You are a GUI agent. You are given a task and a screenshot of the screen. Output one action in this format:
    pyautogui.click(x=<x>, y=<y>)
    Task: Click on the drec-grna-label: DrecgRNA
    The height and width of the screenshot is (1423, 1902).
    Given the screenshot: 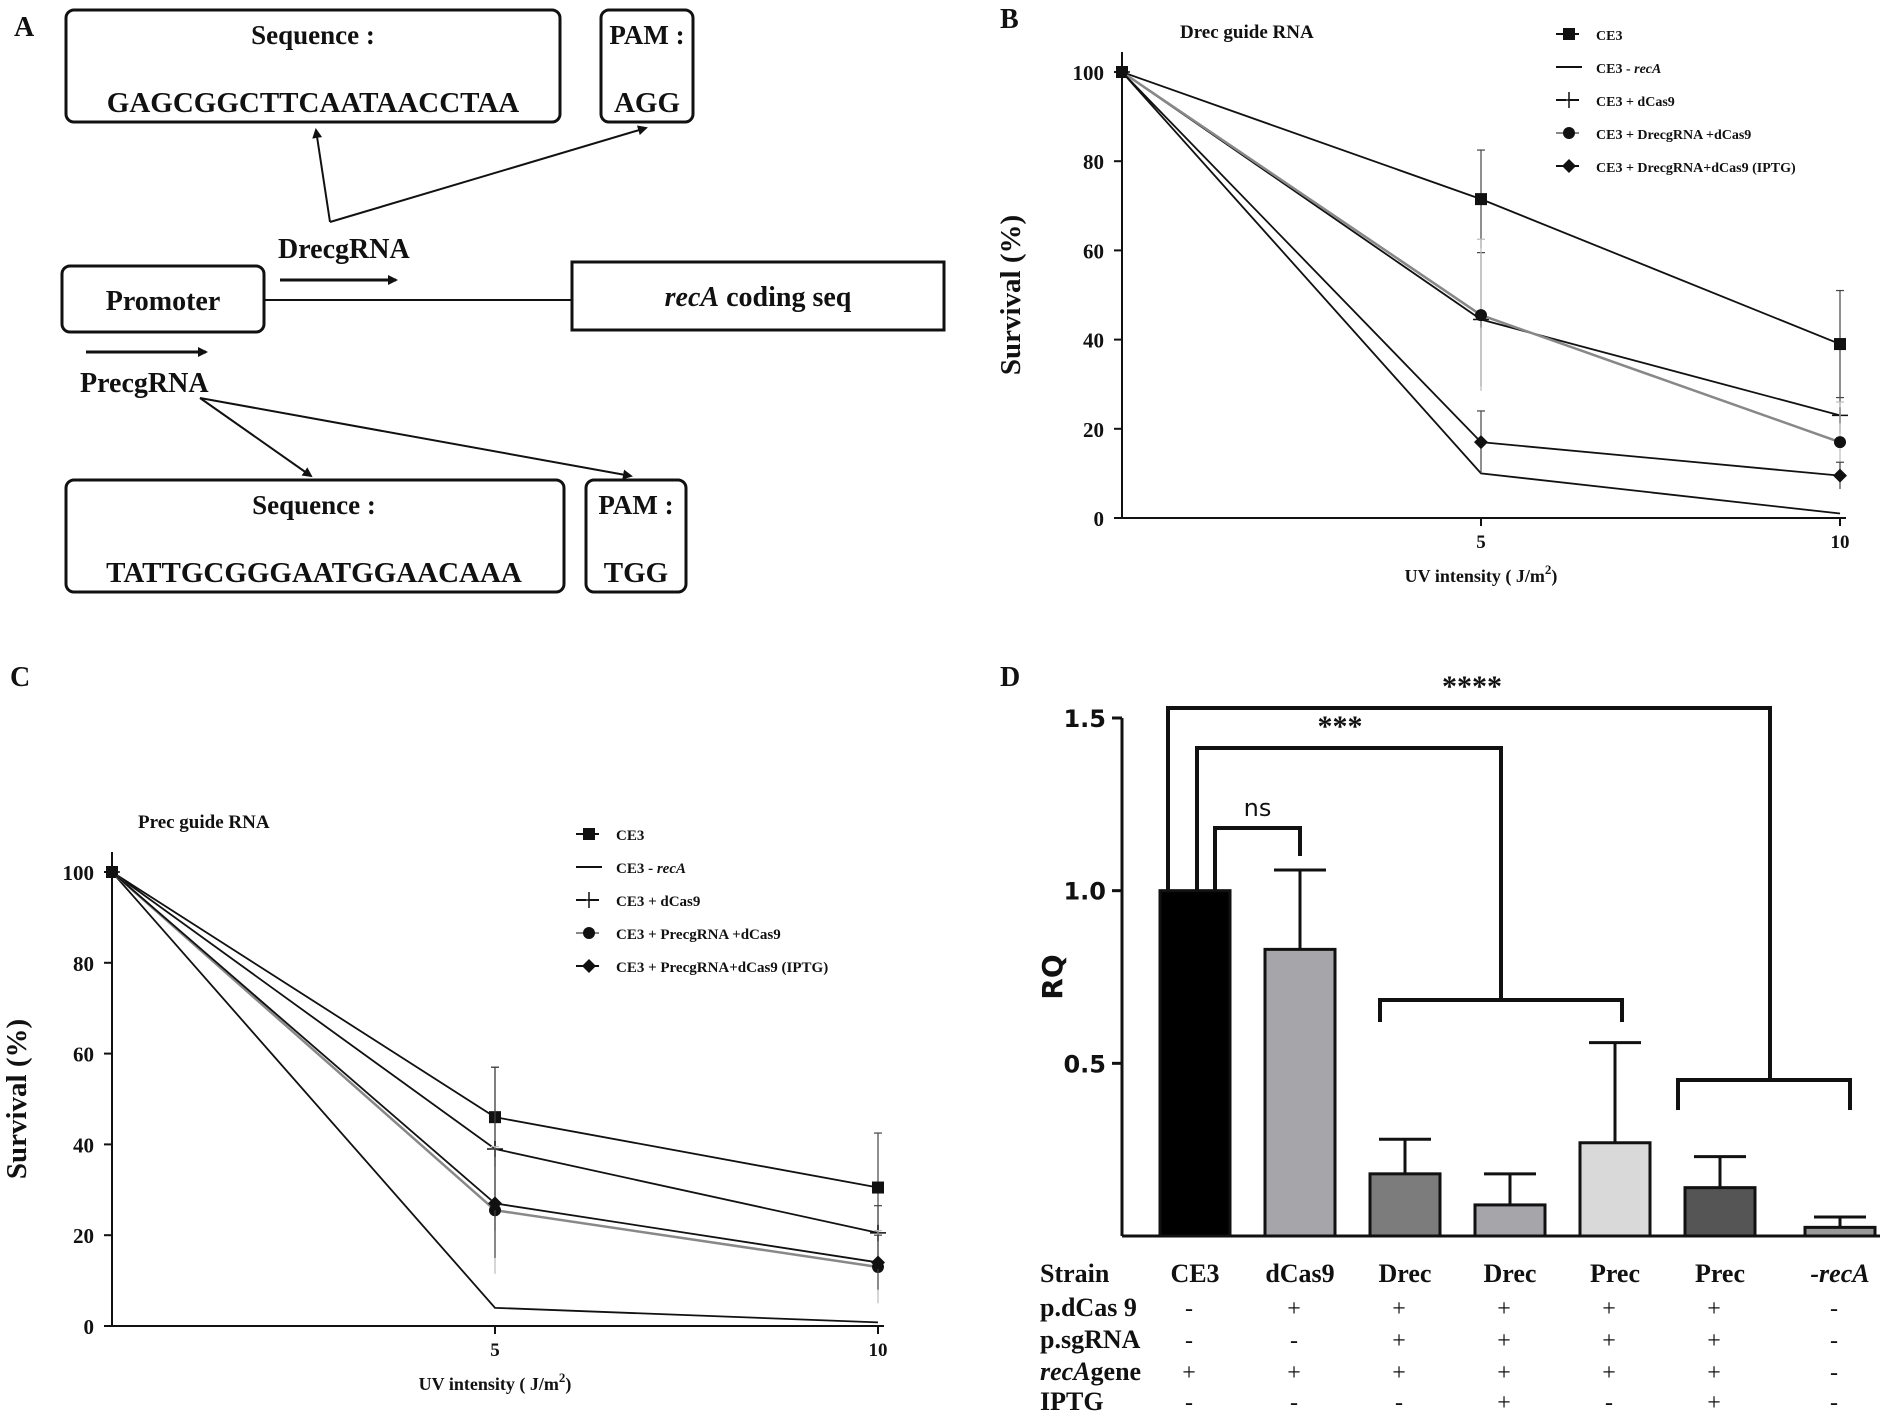 What is the action you would take?
    pyautogui.click(x=344, y=249)
    